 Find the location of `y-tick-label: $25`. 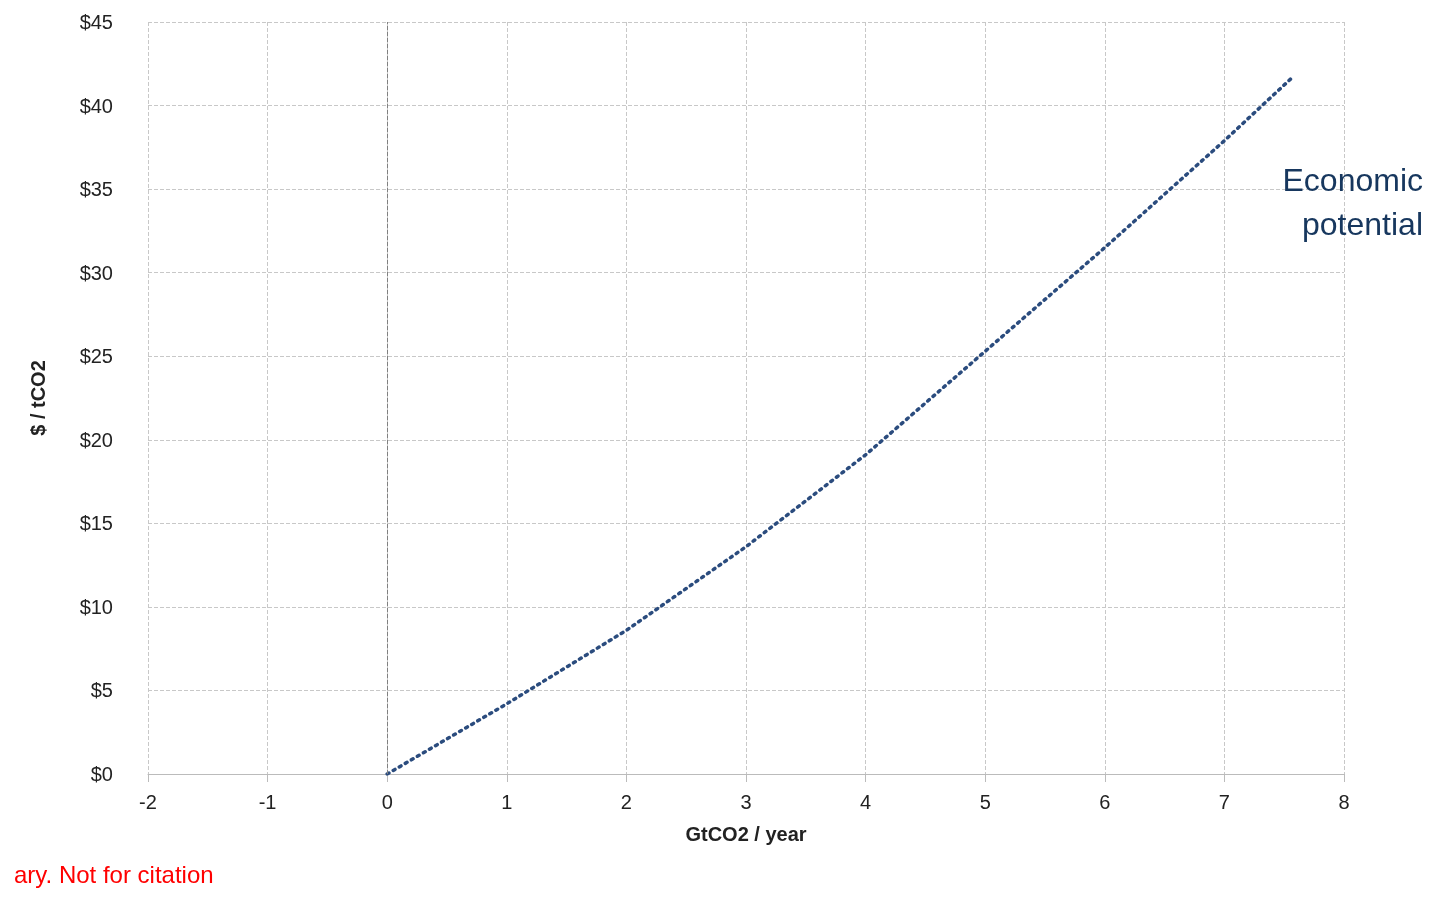

y-tick-label: $25 is located at coordinates (96, 356).